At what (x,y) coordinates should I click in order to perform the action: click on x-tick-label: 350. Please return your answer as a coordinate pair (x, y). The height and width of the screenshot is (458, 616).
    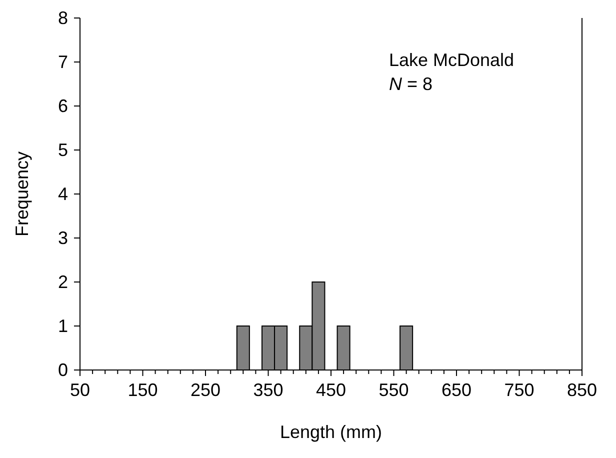
    Looking at the image, I should click on (268, 390).